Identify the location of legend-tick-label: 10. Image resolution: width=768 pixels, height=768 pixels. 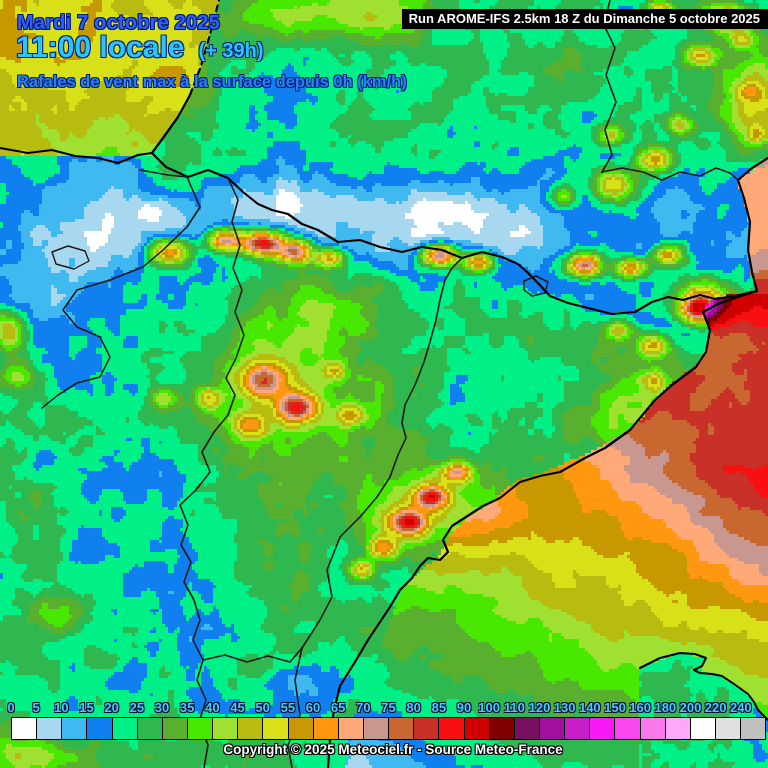
(61, 707).